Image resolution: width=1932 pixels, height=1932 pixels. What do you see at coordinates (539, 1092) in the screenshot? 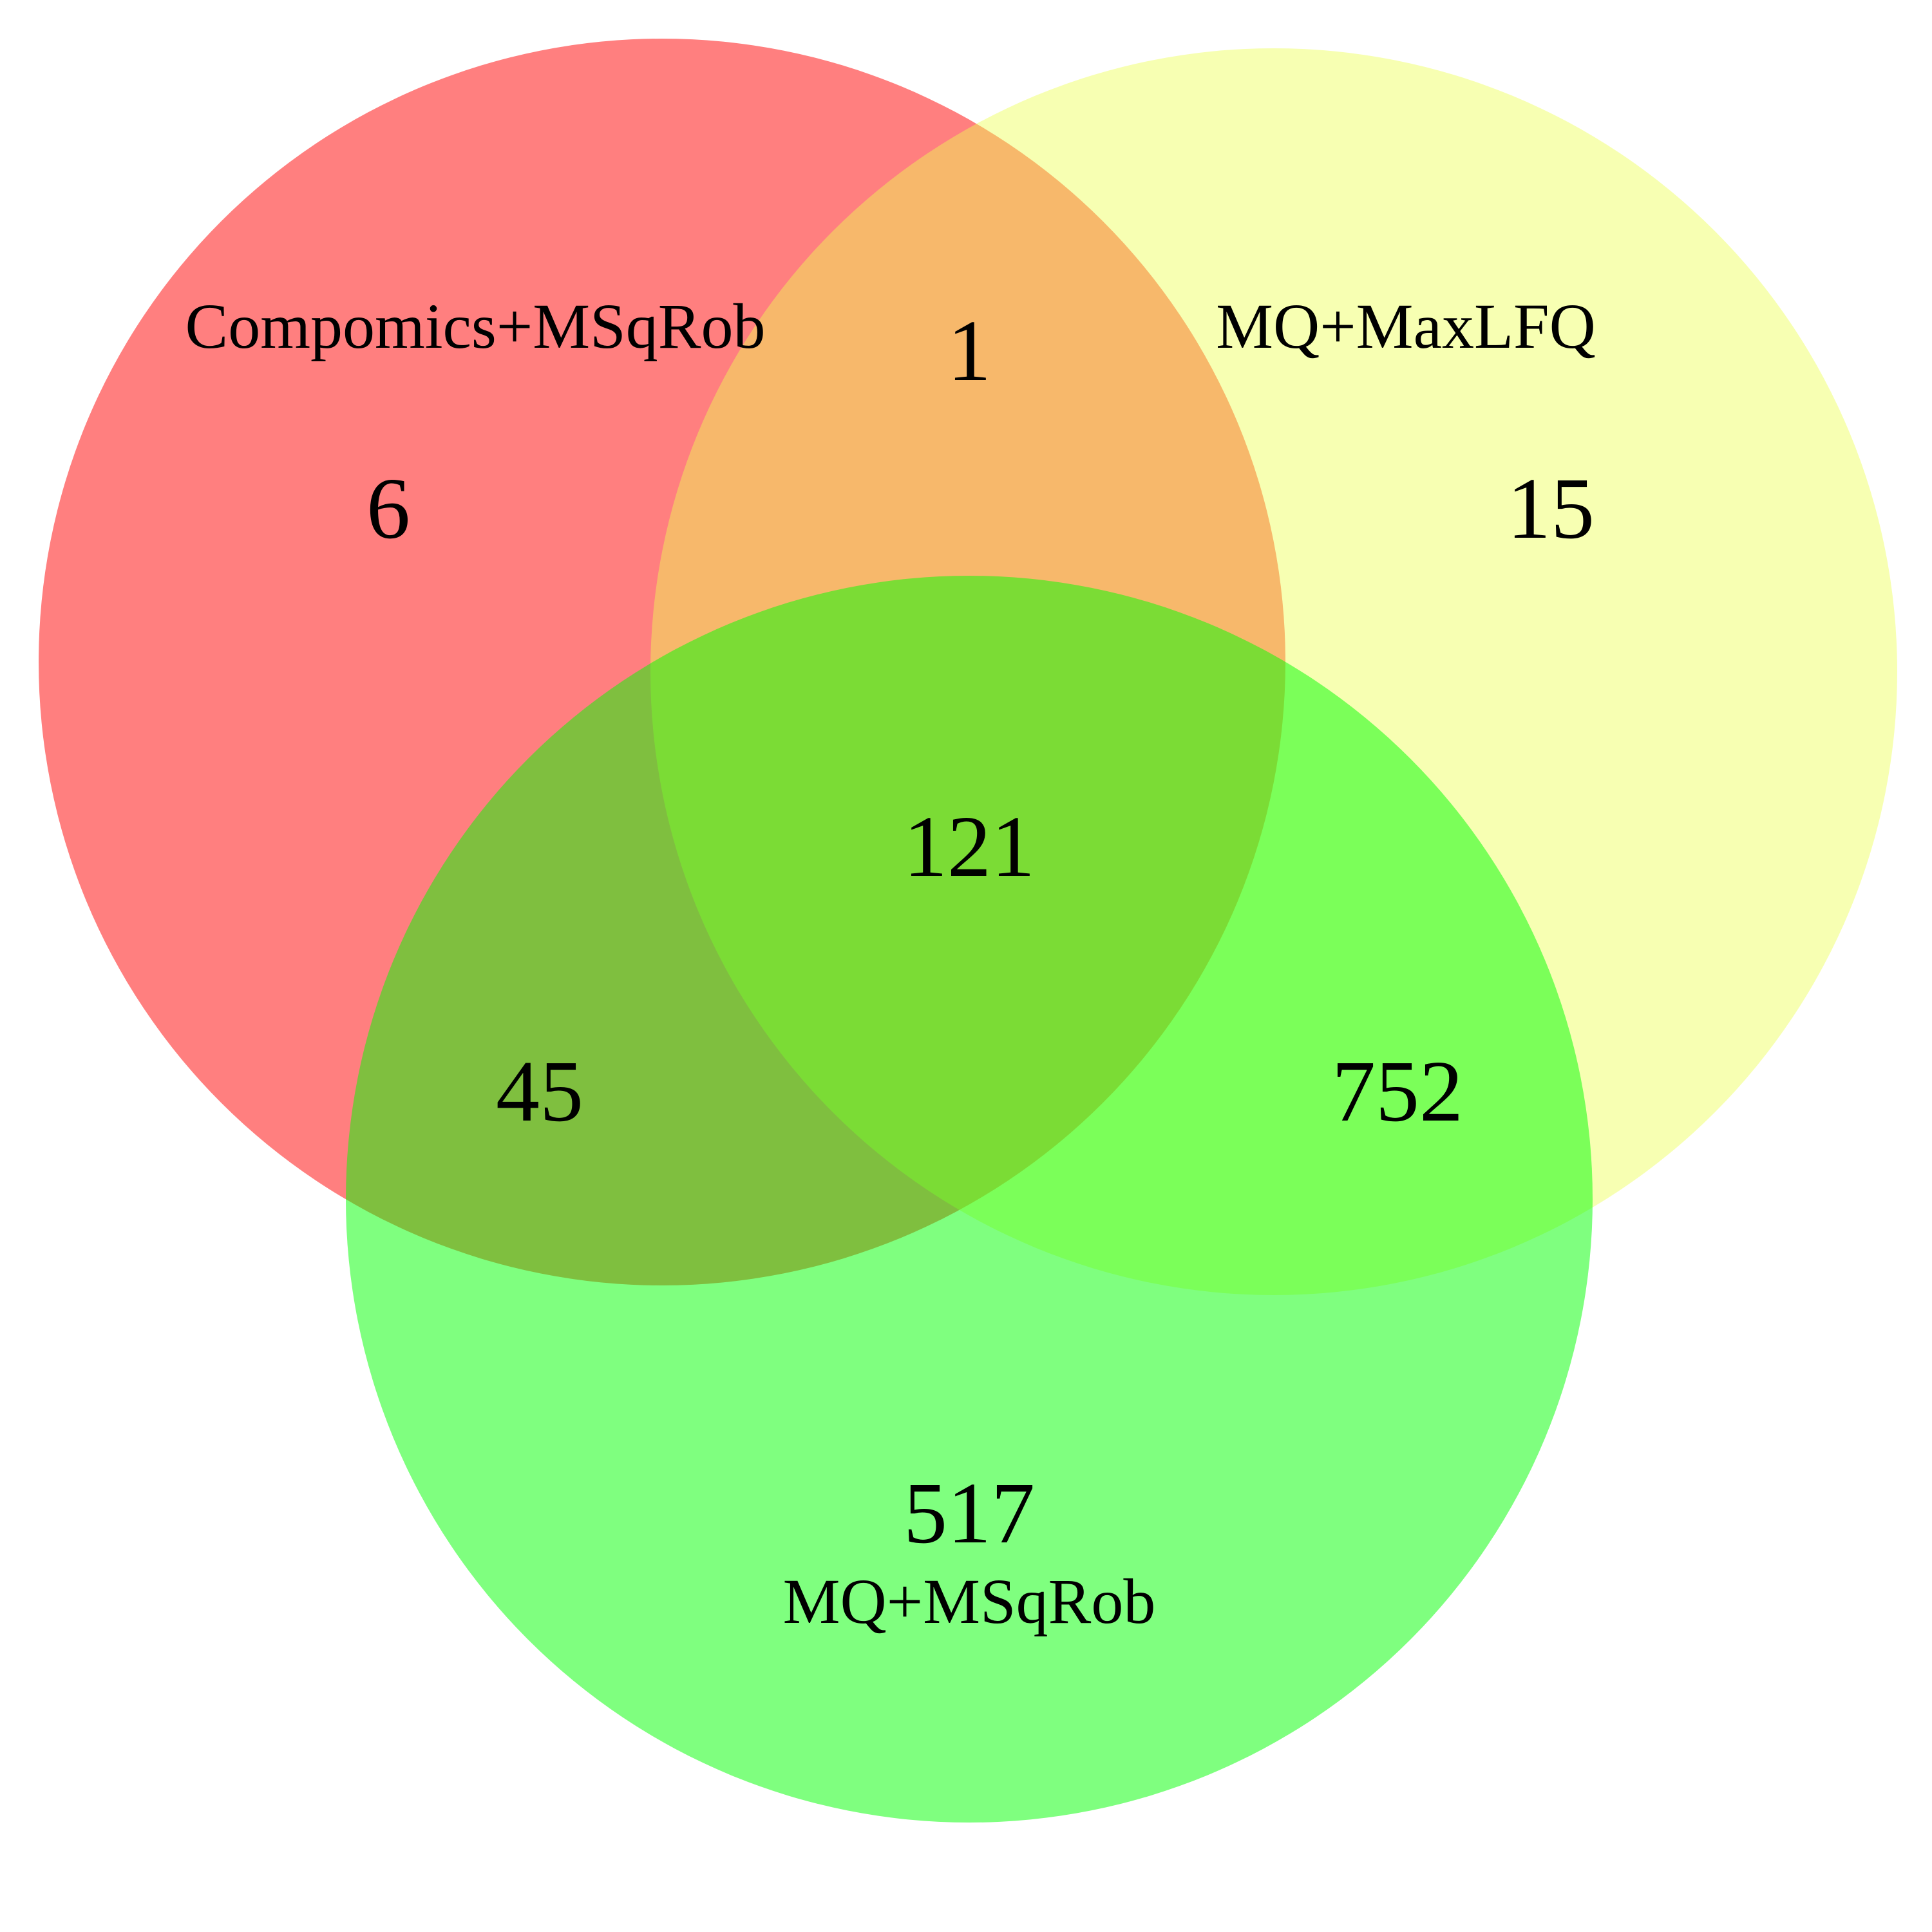
I see `count-compomics-mq-msqrob: 45` at bounding box center [539, 1092].